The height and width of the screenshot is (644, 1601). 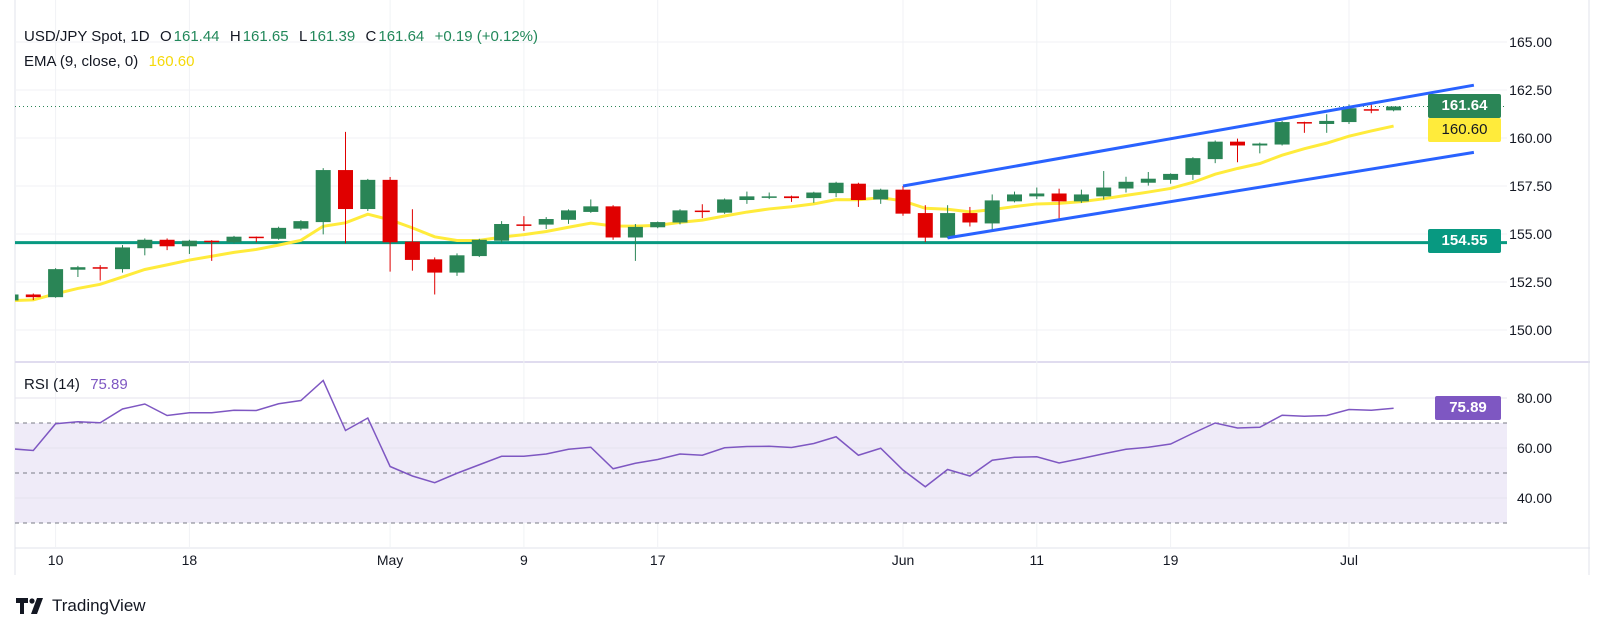 I want to click on close-value: 161.64, so click(x=401, y=36).